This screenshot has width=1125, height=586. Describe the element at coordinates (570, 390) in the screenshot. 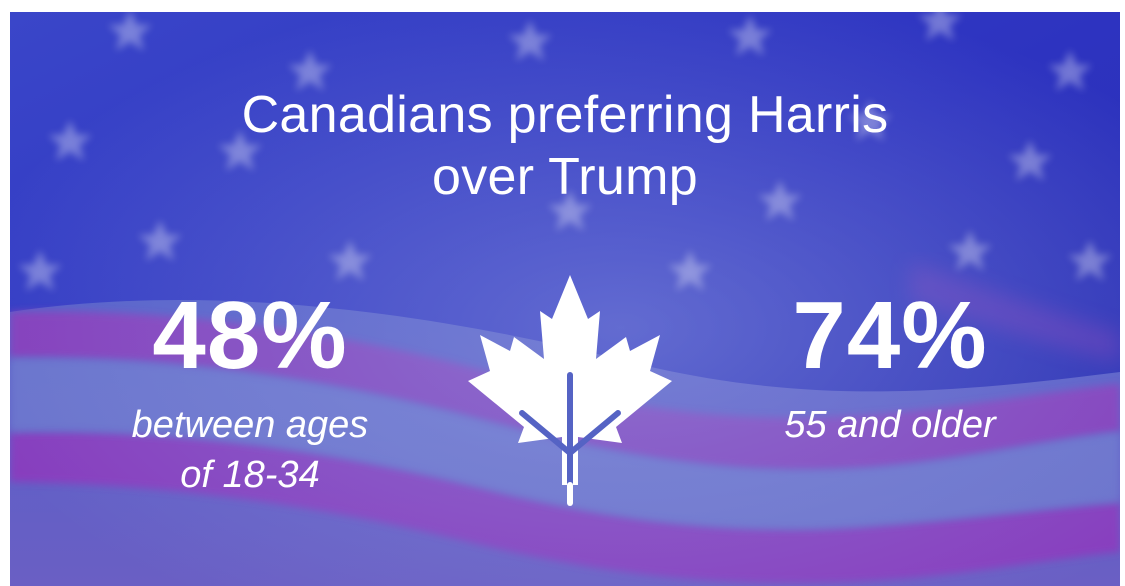

I see `maple-leaf-icon` at that location.